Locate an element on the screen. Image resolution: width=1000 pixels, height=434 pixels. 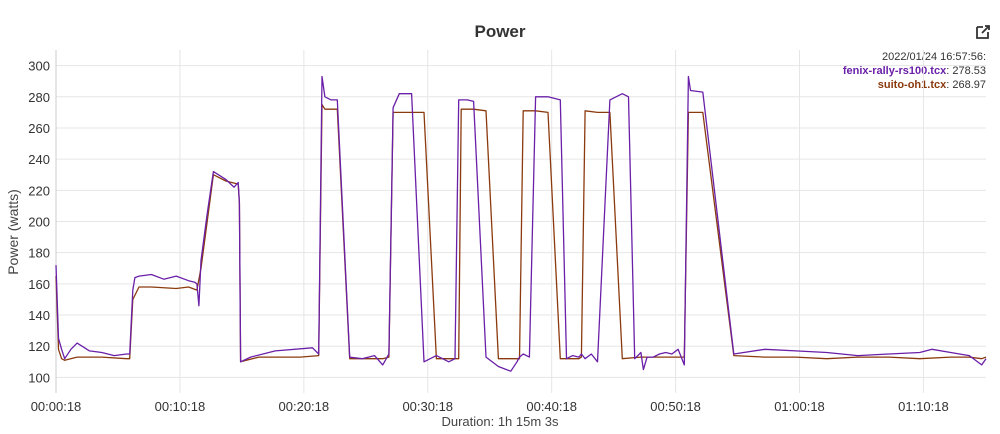
x-tick-label: 01:10:18 is located at coordinates (923, 406).